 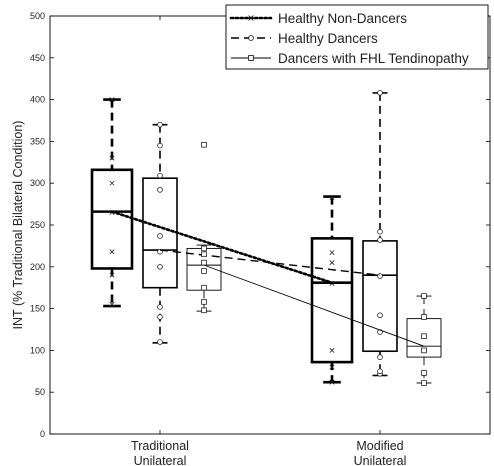 I want to click on legend-label: Healthy Dancers, so click(x=328, y=38).